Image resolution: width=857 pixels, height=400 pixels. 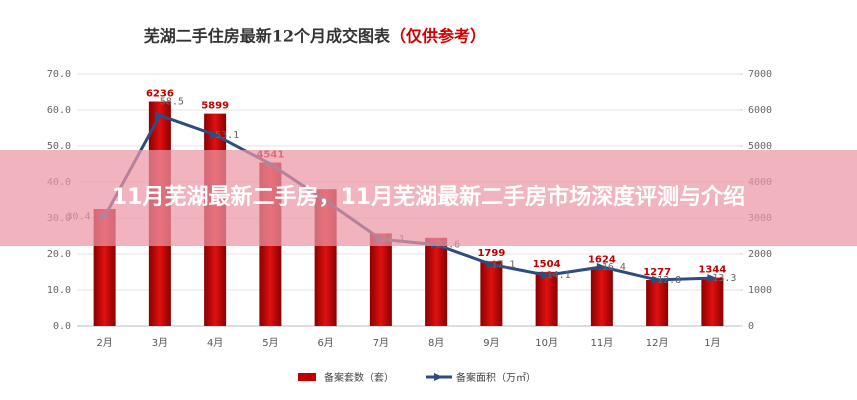 I want to click on bar-label: 1799, so click(x=491, y=253).